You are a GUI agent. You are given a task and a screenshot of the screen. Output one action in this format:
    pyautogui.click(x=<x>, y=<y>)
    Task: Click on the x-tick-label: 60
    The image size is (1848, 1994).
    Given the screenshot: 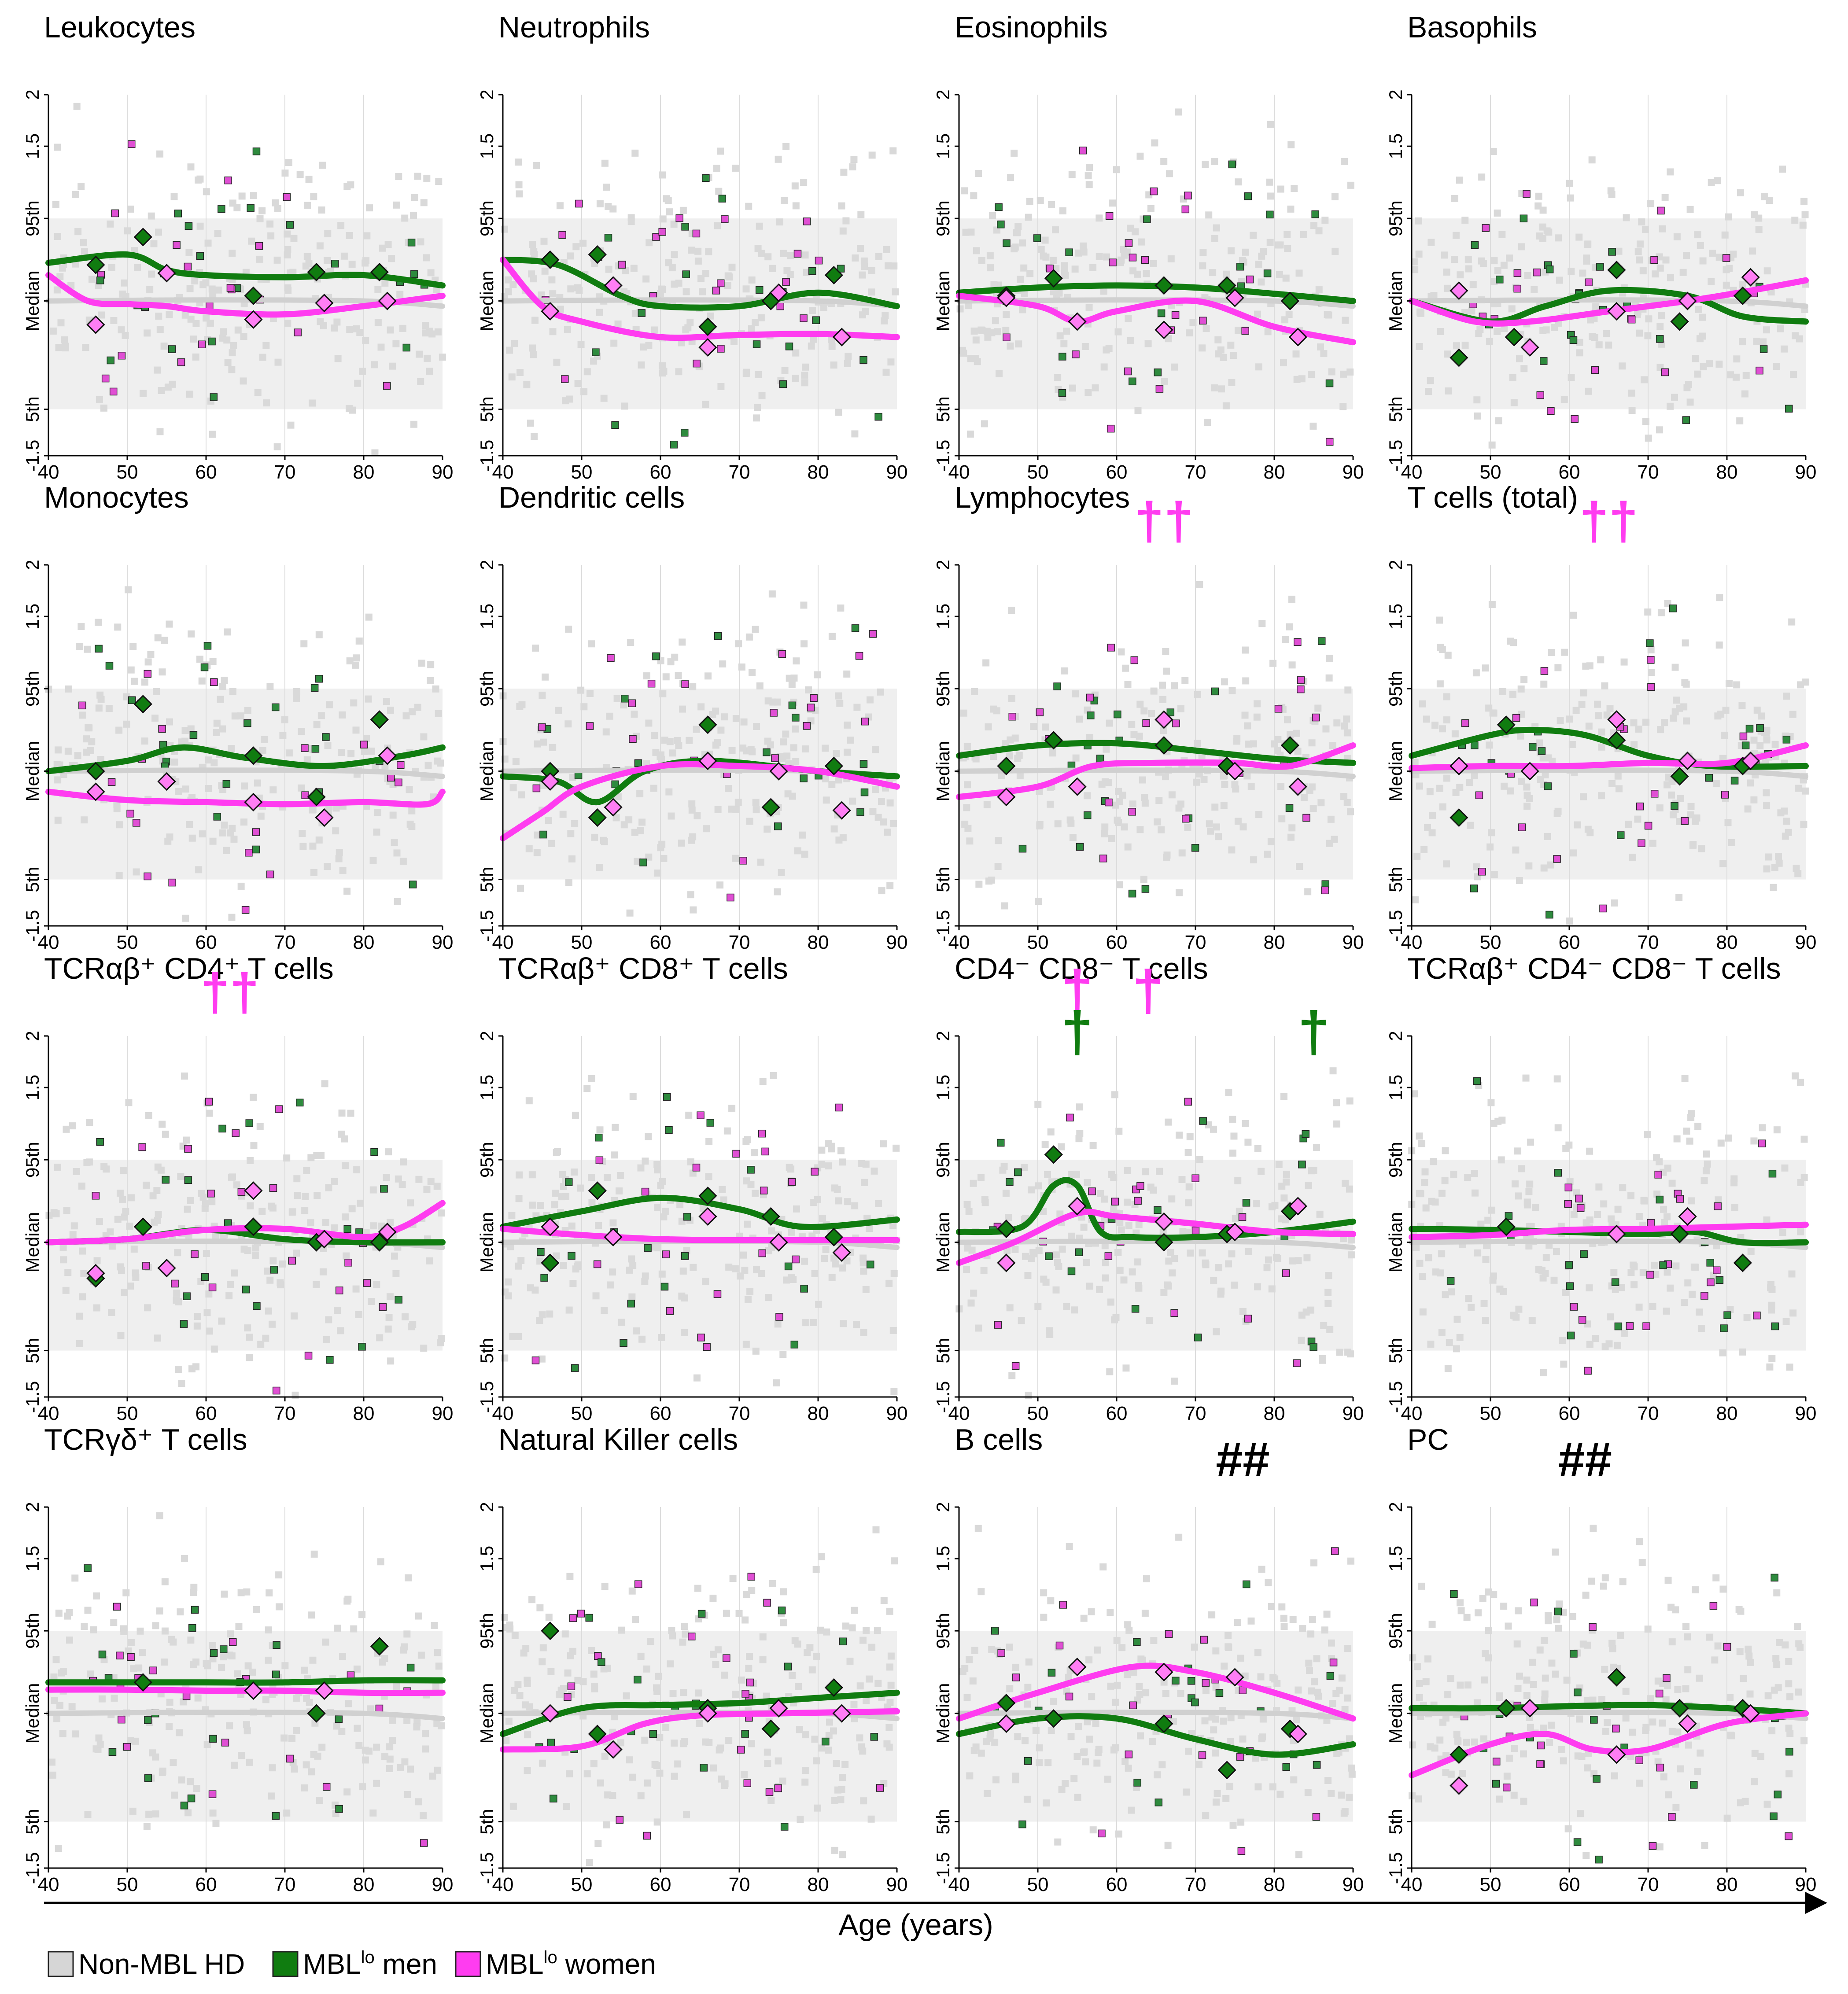 What is the action you would take?
    pyautogui.click(x=660, y=942)
    